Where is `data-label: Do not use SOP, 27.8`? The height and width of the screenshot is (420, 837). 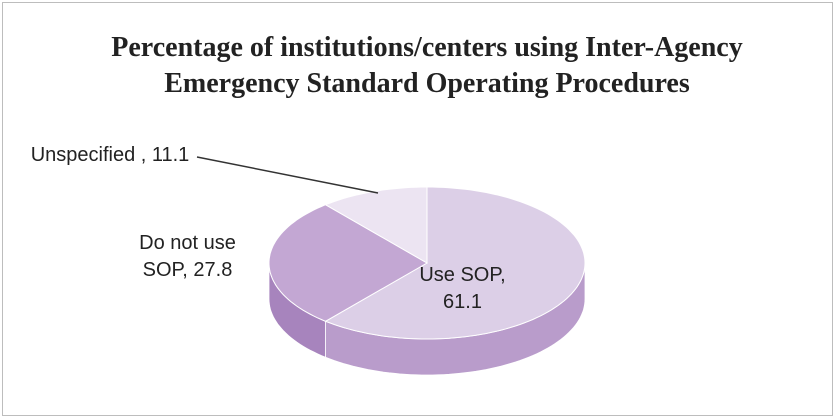
data-label: Do not use SOP, 27.8 is located at coordinates (187, 256).